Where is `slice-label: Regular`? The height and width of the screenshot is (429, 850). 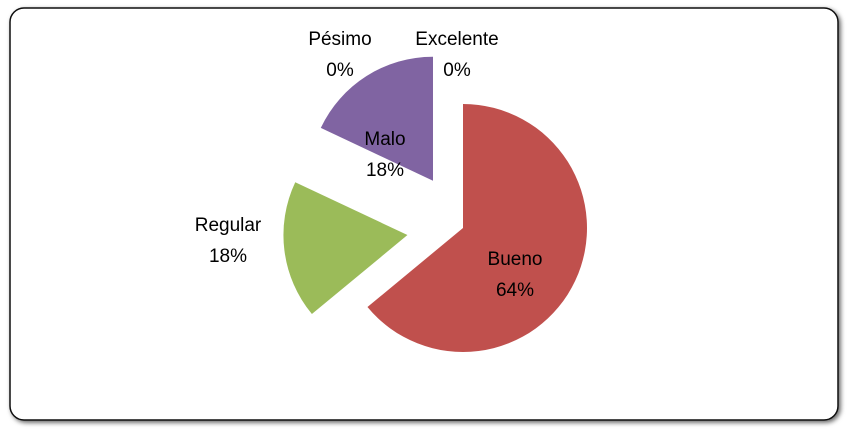 slice-label: Regular is located at coordinates (228, 225).